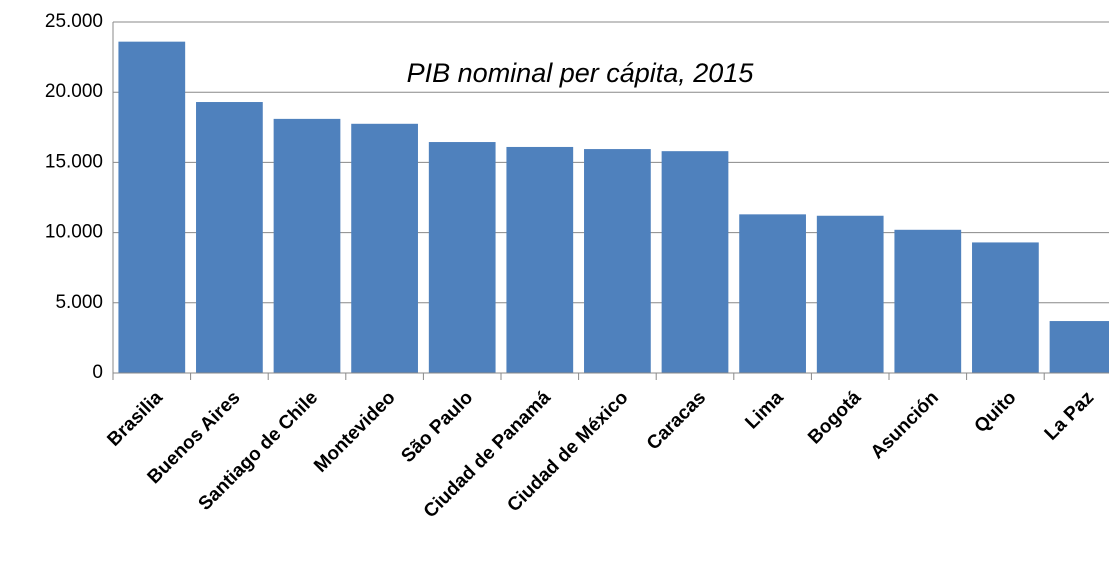 The image size is (1109, 585). I want to click on x-tick-label: Caracas, so click(676, 420).